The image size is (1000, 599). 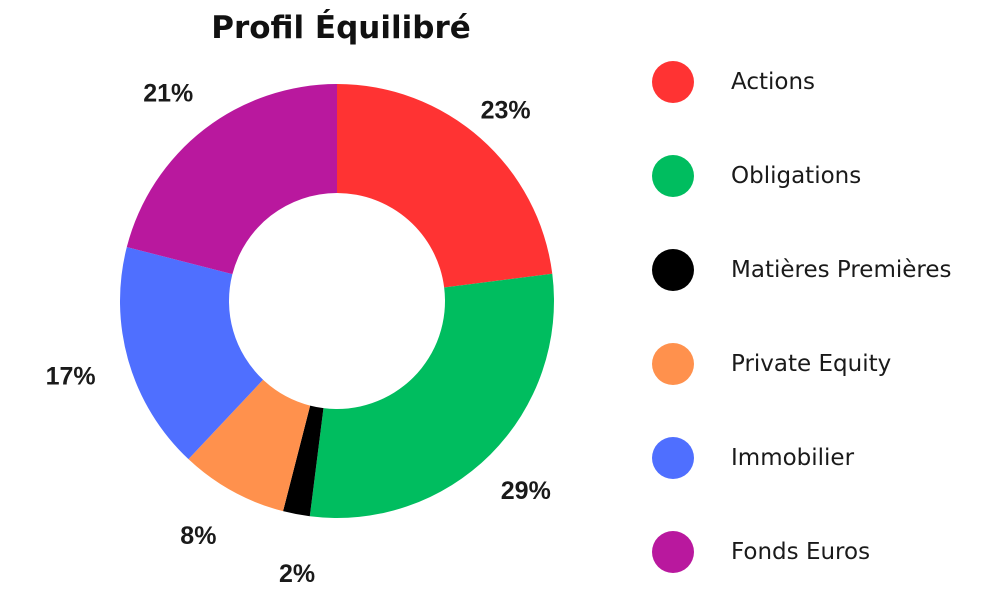 I want to click on pct-label-fonds-euros: 21%, so click(x=168, y=93).